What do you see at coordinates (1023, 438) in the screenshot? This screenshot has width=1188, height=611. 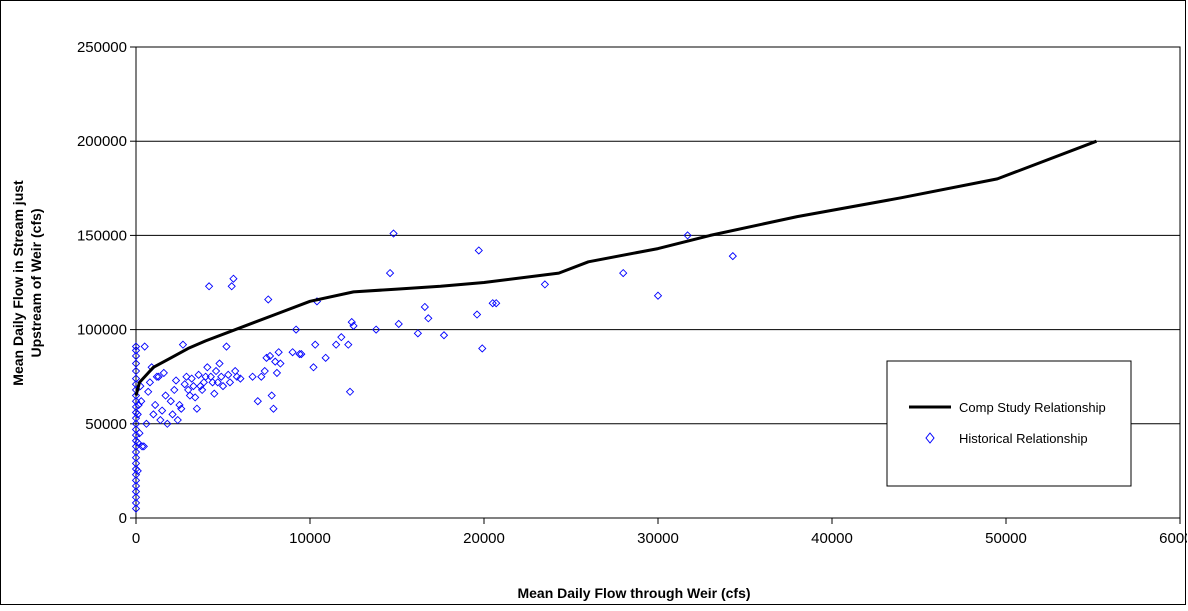 I see `legend-label-historical: Historical Relationship` at bounding box center [1023, 438].